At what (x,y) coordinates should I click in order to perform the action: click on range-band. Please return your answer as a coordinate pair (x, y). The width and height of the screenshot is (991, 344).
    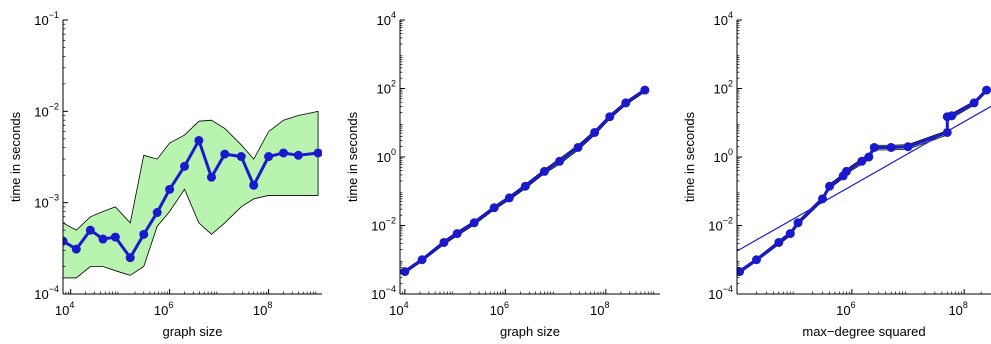
    Looking at the image, I should click on (191, 194).